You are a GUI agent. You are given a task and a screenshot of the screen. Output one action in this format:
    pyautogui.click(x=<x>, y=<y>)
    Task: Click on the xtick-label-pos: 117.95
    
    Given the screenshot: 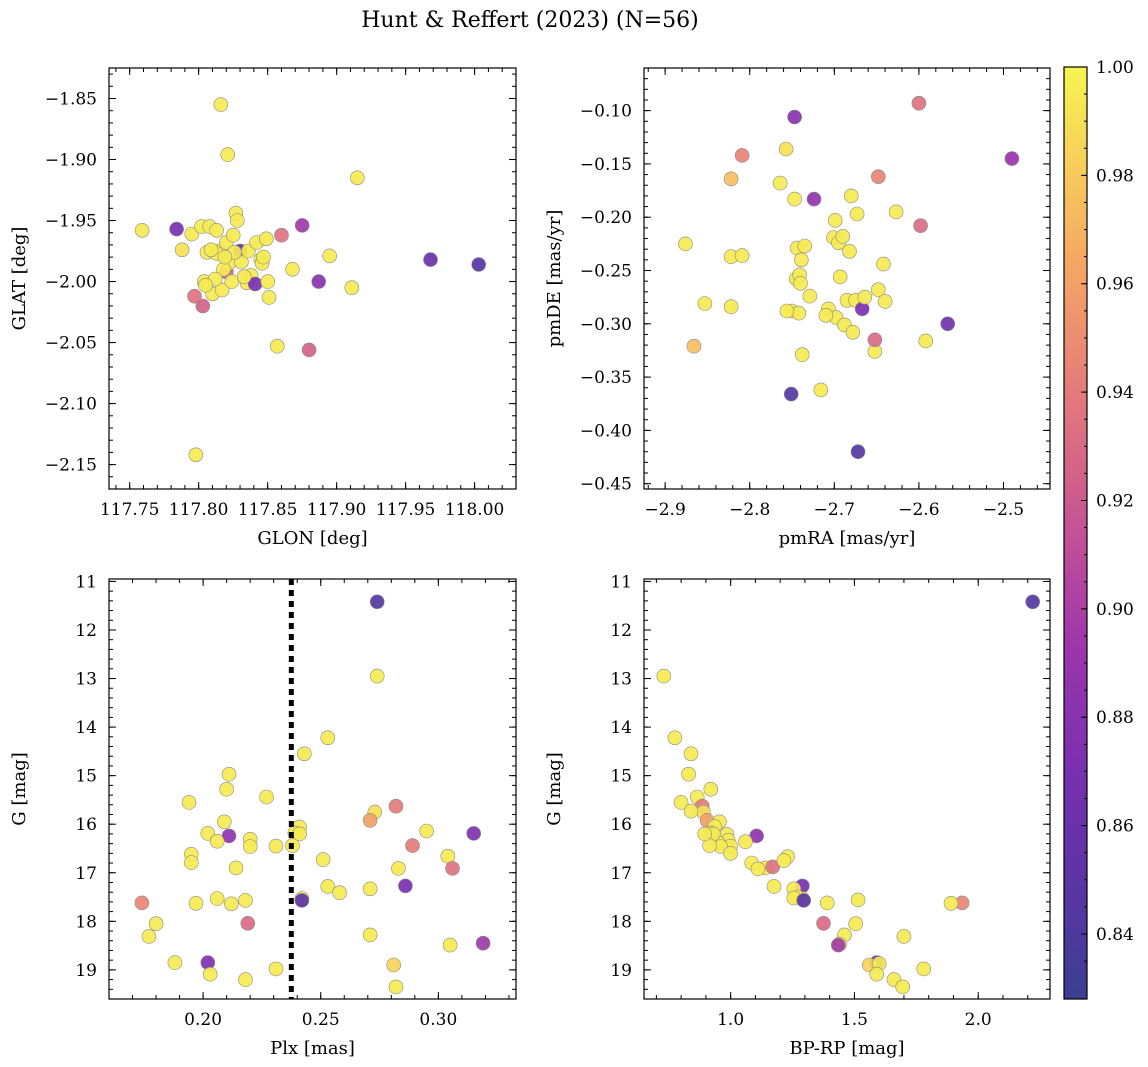 What is the action you would take?
    pyautogui.click(x=405, y=510)
    